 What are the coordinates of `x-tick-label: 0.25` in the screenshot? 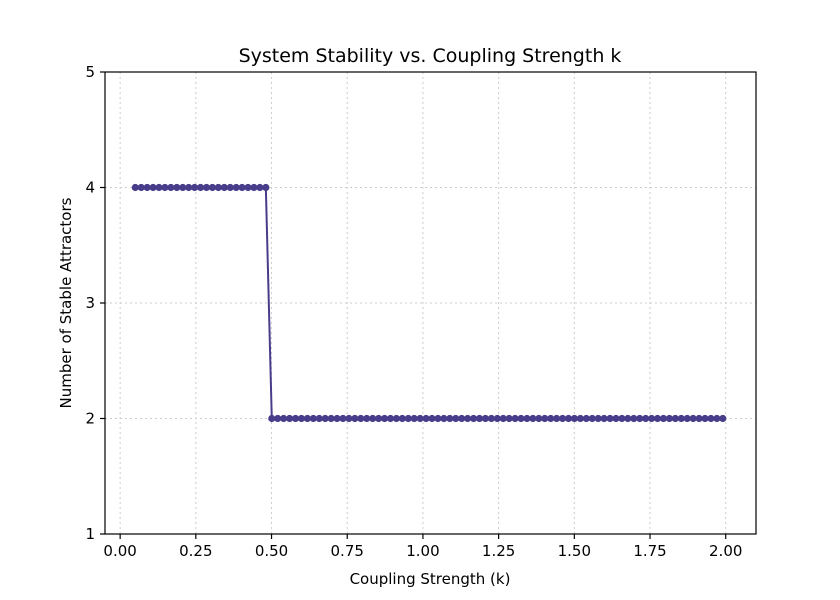 It's located at (195, 551).